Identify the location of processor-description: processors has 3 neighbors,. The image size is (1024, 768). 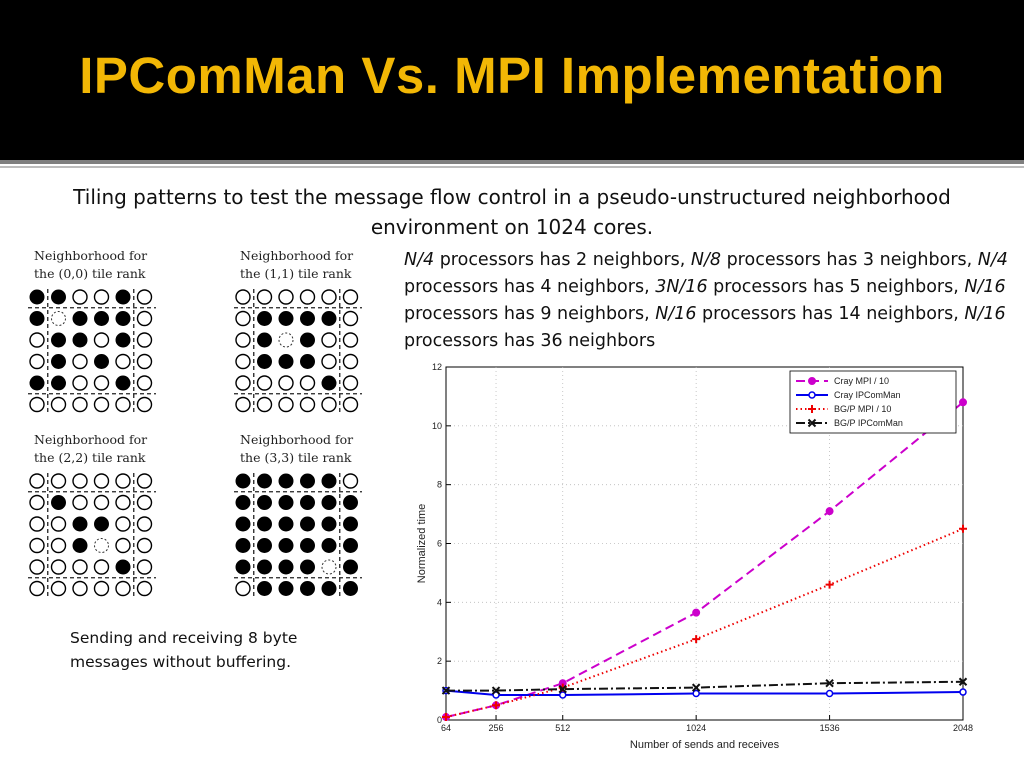
(849, 260).